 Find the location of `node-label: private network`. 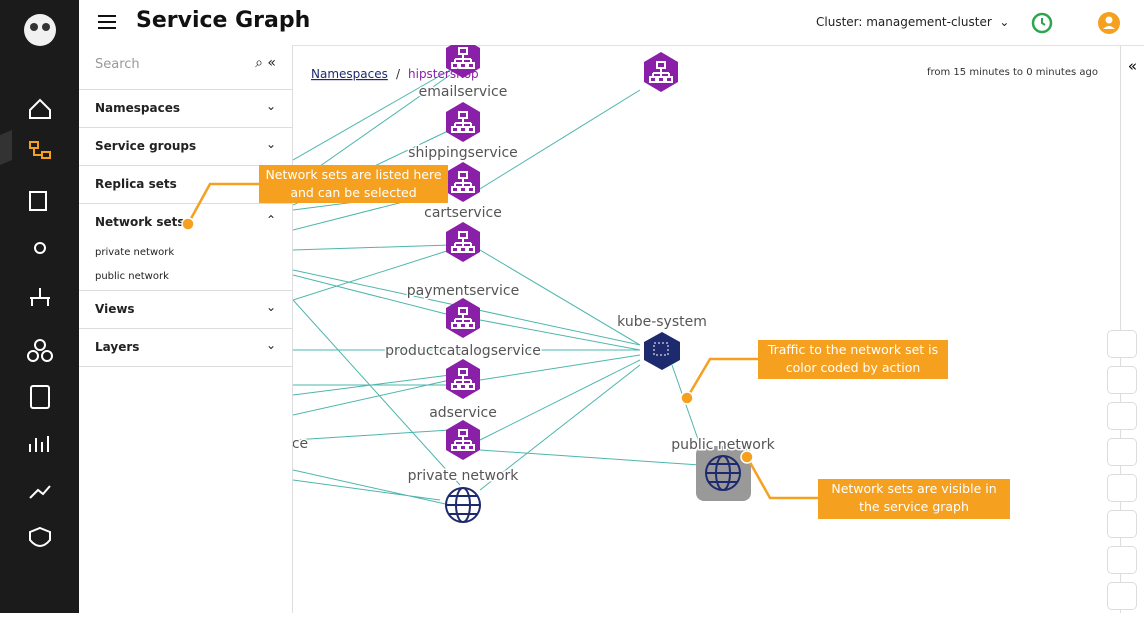

node-label: private network is located at coordinates (463, 476).